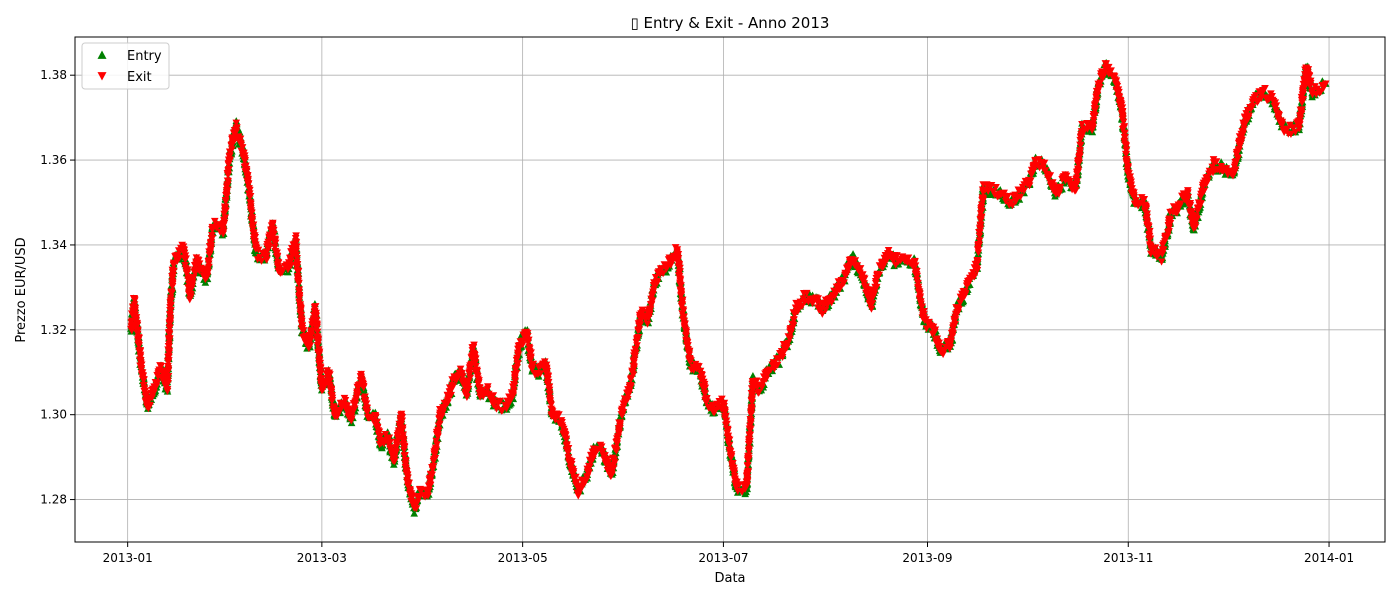  I want to click on y-tick-label: 1.30, so click(53, 415).